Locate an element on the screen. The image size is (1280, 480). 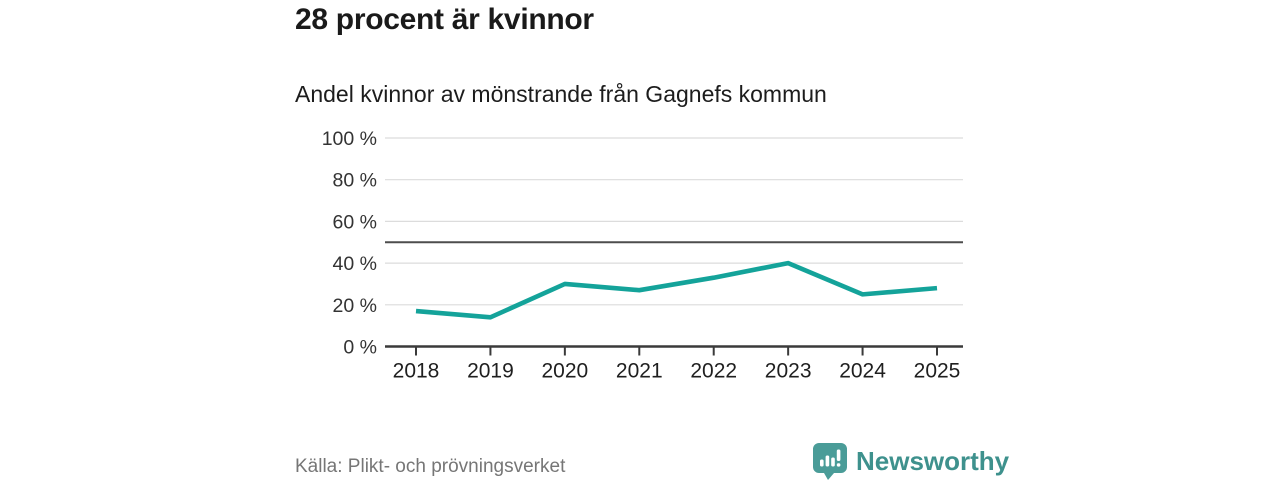
x-tick-label: 2020 is located at coordinates (564, 371).